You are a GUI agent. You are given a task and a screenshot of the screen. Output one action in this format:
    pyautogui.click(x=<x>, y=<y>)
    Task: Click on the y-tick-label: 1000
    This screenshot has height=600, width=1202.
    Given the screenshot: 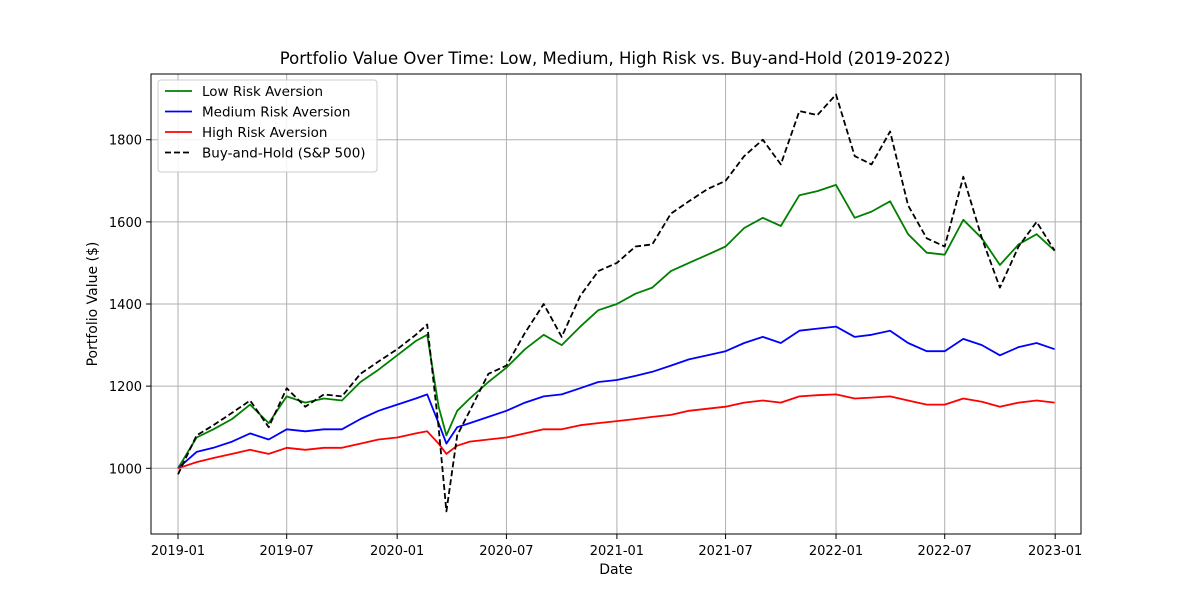 What is the action you would take?
    pyautogui.click(x=125, y=469)
    